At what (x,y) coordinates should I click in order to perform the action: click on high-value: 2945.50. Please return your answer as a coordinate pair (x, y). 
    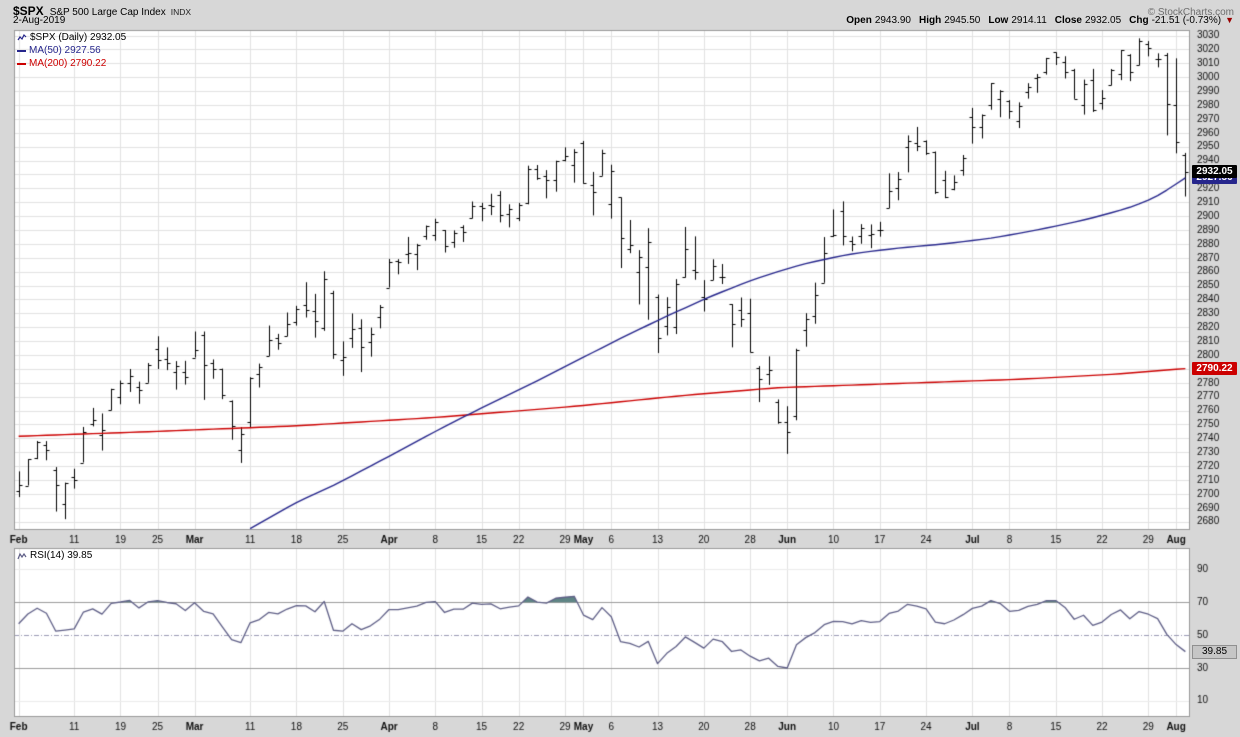
    Looking at the image, I should click on (962, 20).